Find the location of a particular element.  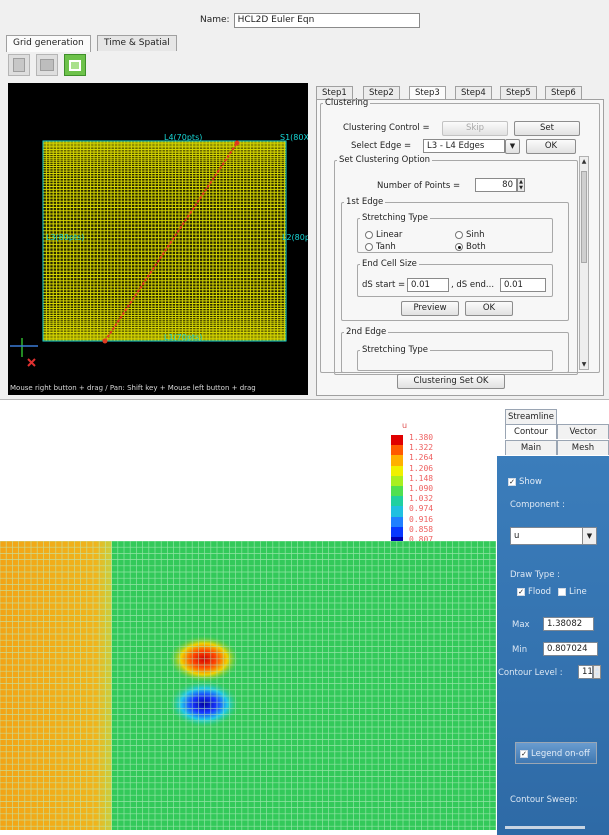

radio-dot-selected is located at coordinates (459, 247).